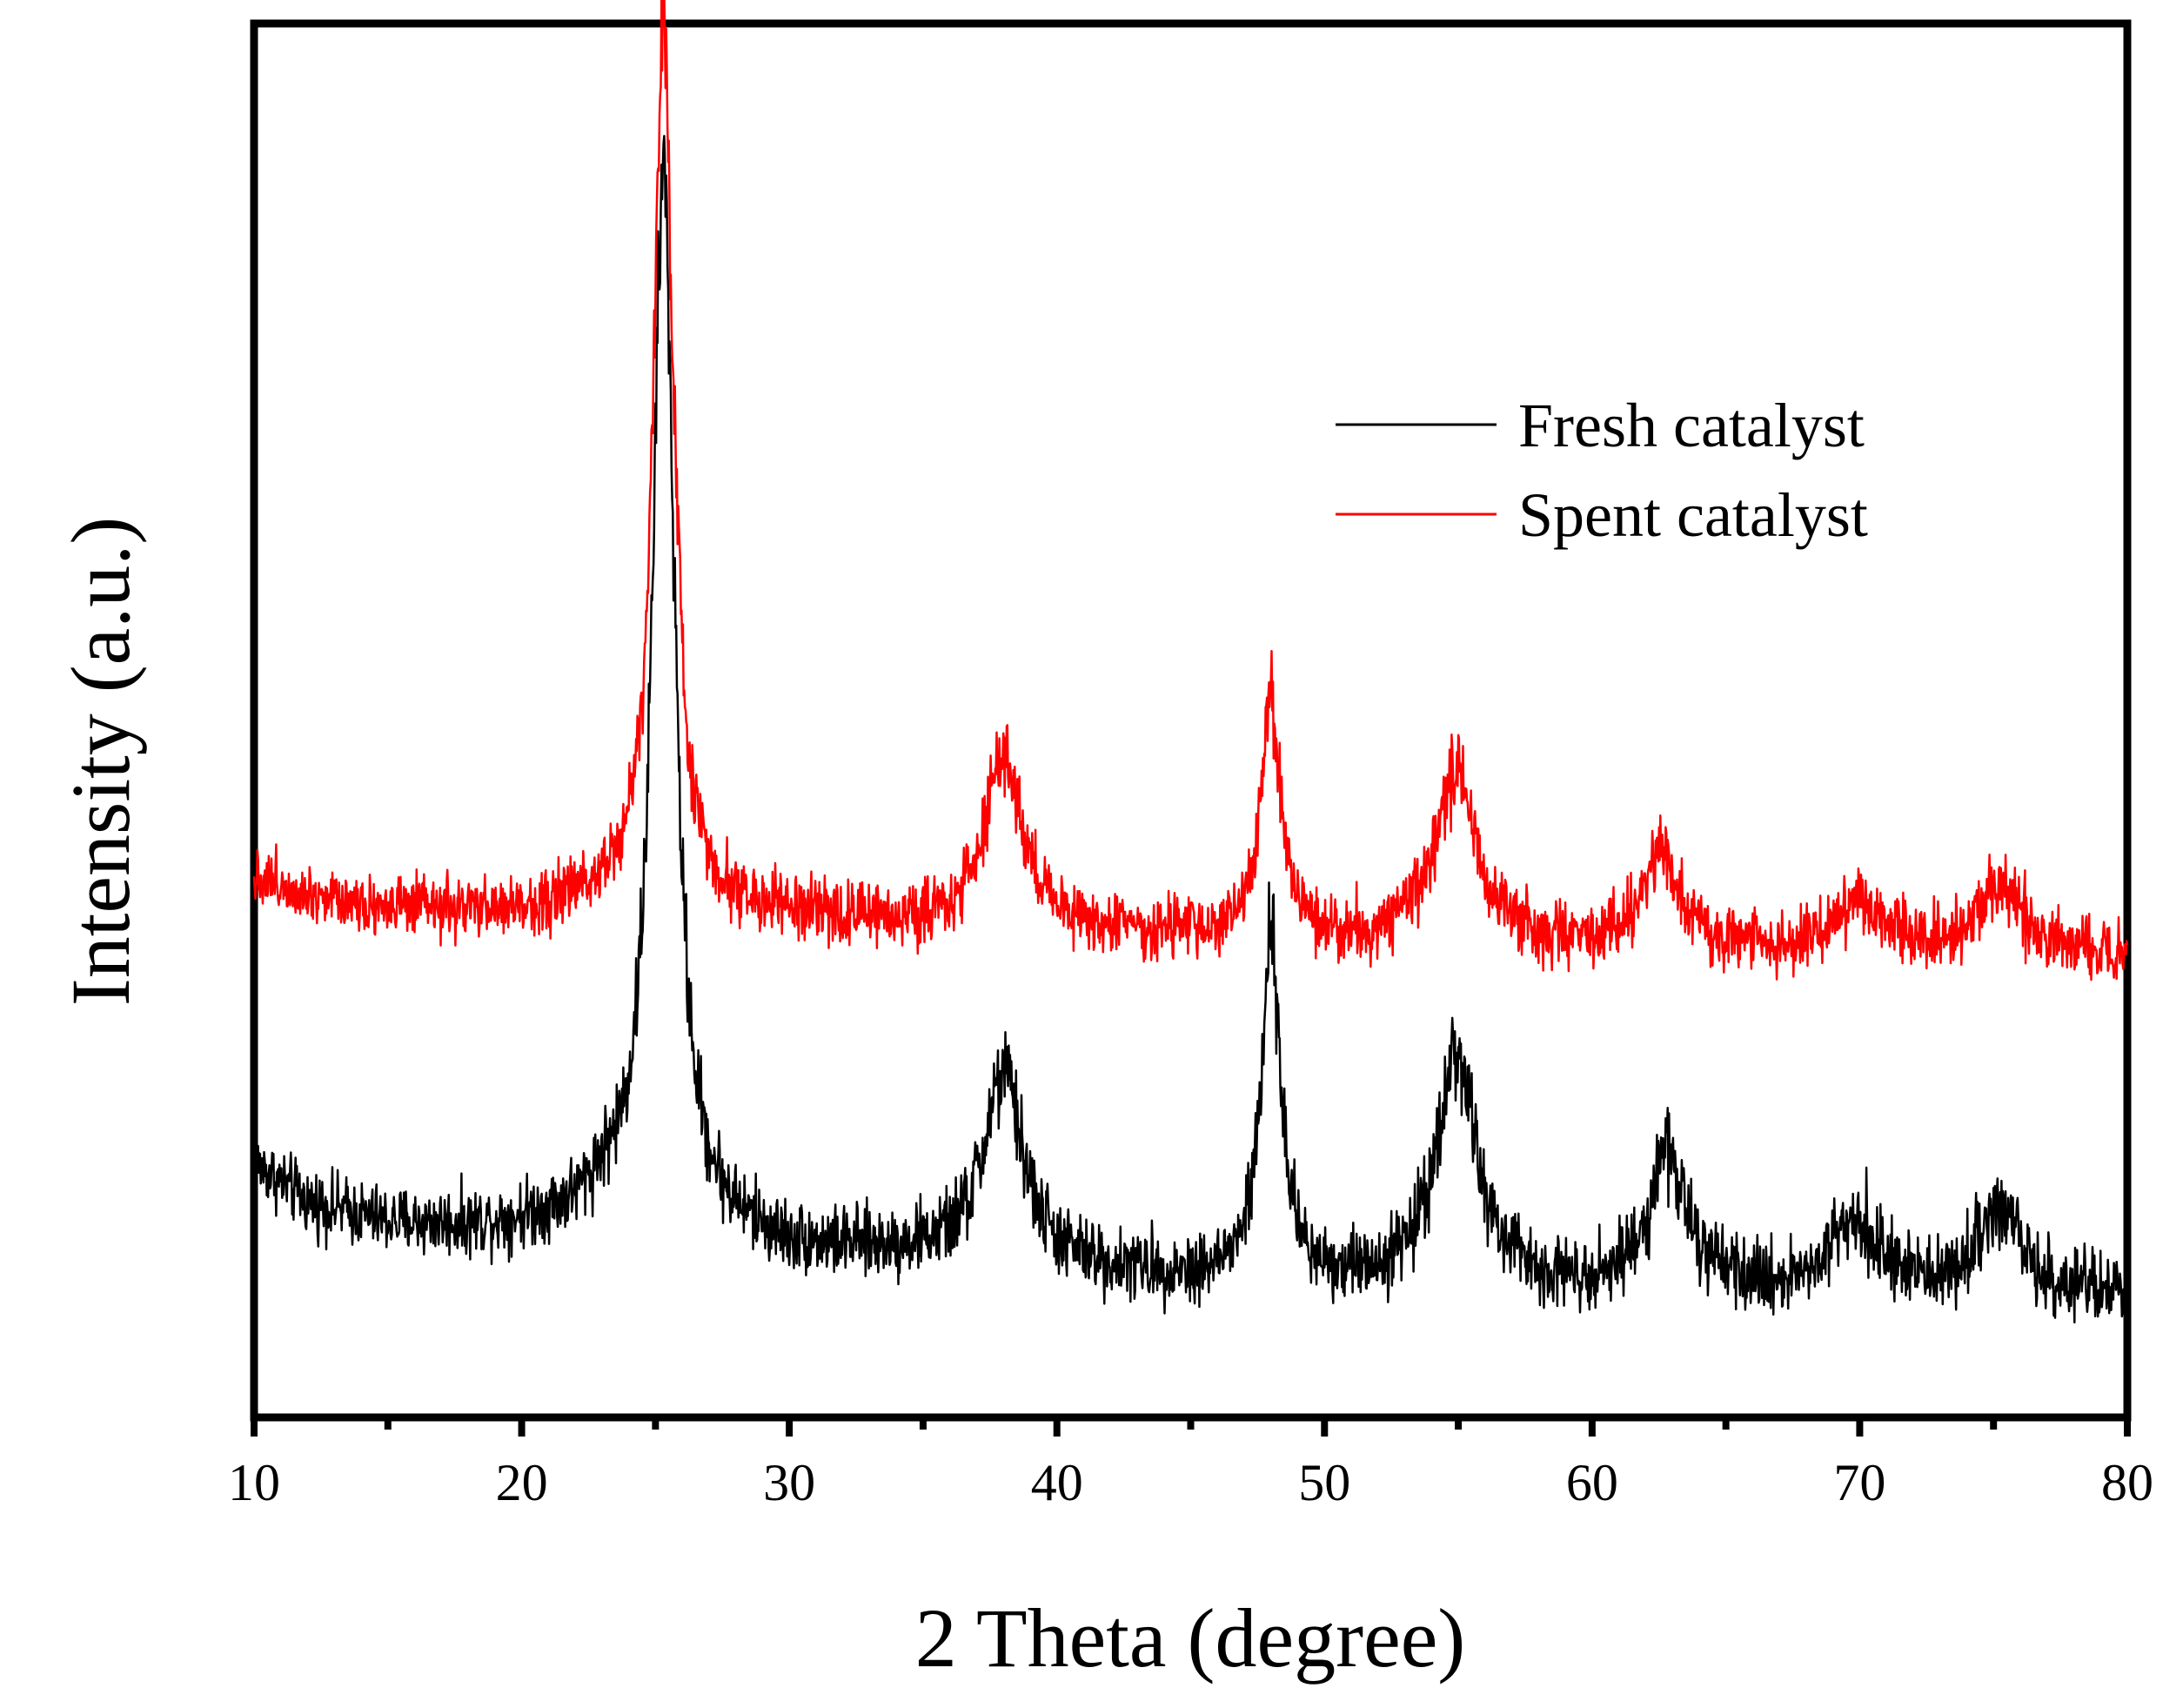 The width and height of the screenshot is (2183, 1708). What do you see at coordinates (1693, 515) in the screenshot?
I see `legend-label-spent: Spent catalyst` at bounding box center [1693, 515].